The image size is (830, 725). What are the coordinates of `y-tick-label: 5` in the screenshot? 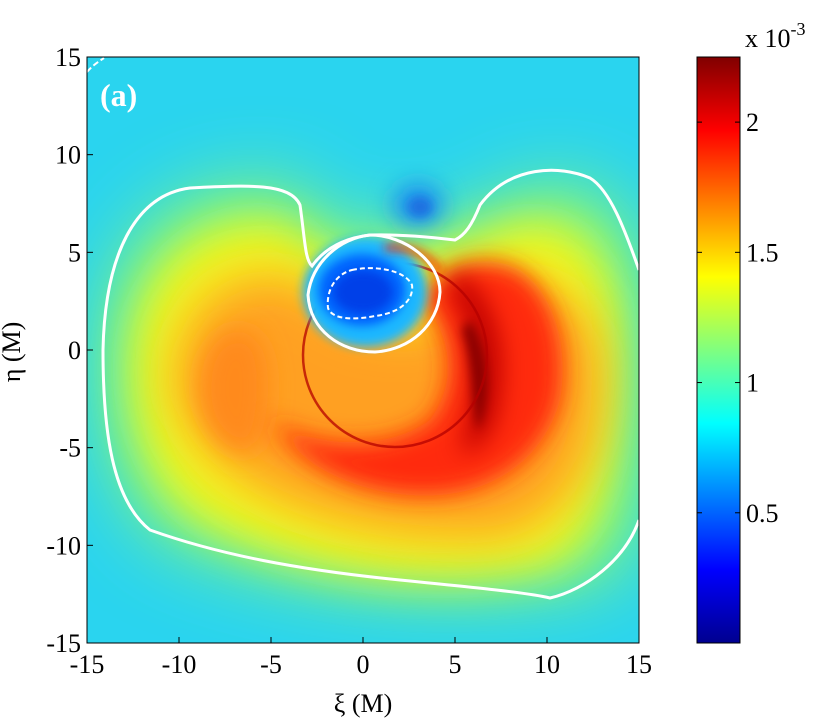 It's located at (74, 252).